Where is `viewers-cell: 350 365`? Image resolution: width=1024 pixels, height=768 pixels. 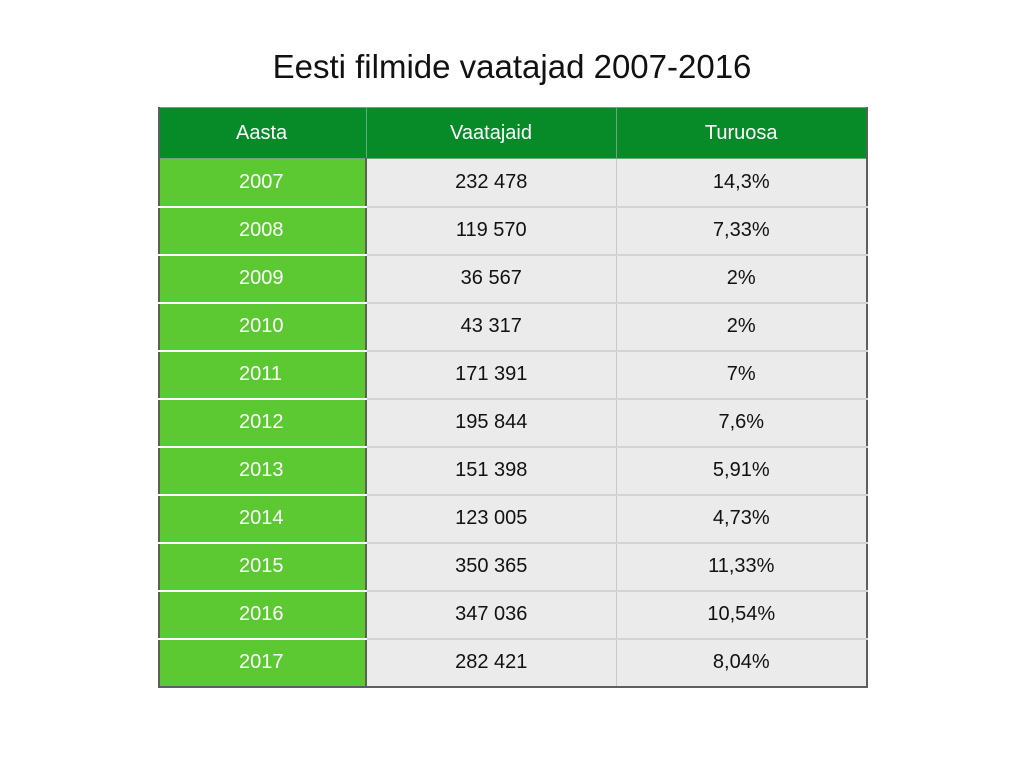
viewers-cell: 350 365 is located at coordinates (491, 567).